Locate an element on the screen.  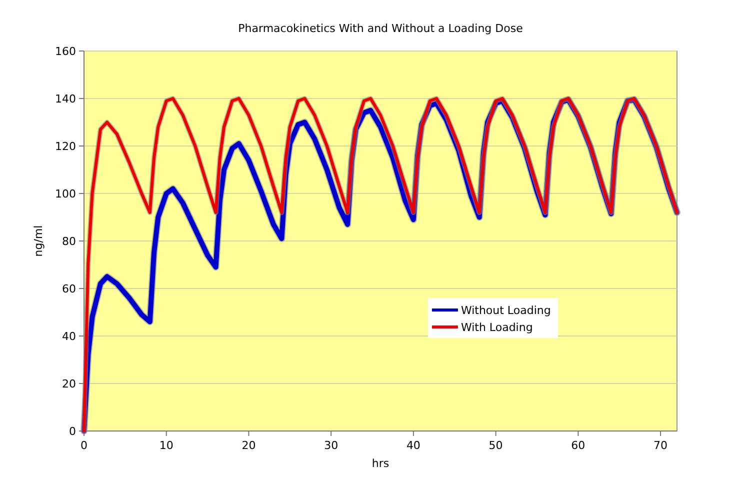
x-tick-label: 70 is located at coordinates (661, 445).